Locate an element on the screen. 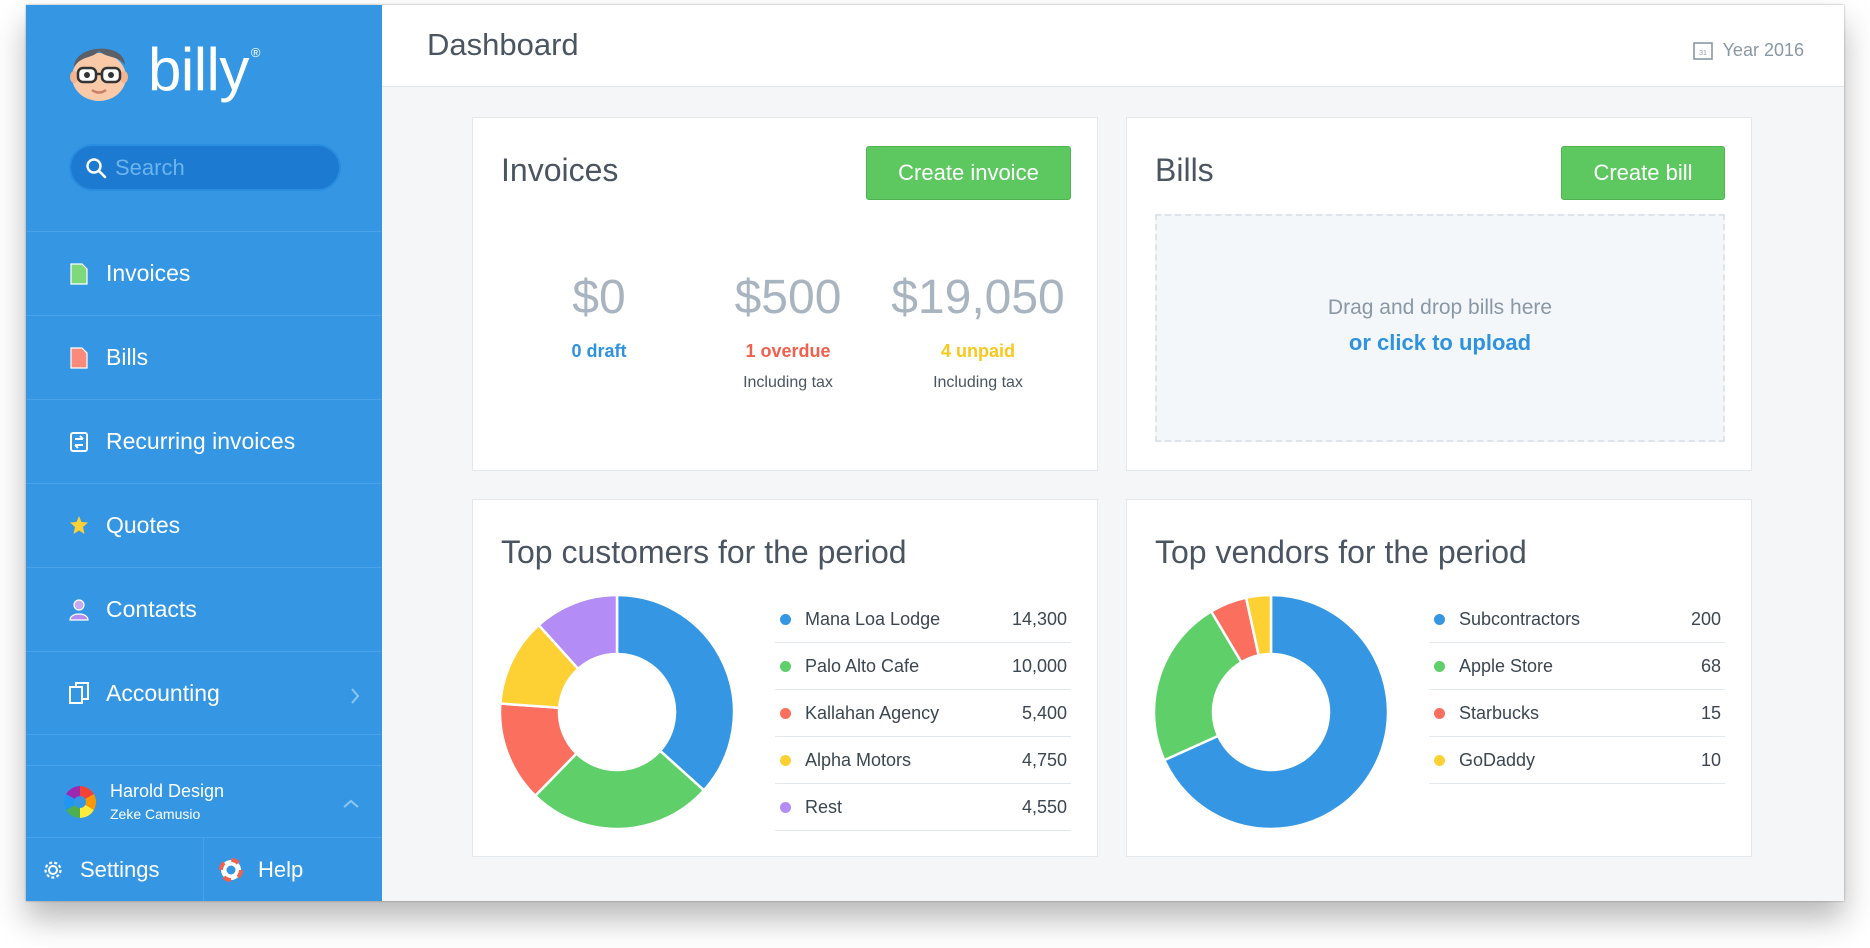 The width and height of the screenshot is (1870, 948). stat-sub: Including tax is located at coordinates (788, 382).